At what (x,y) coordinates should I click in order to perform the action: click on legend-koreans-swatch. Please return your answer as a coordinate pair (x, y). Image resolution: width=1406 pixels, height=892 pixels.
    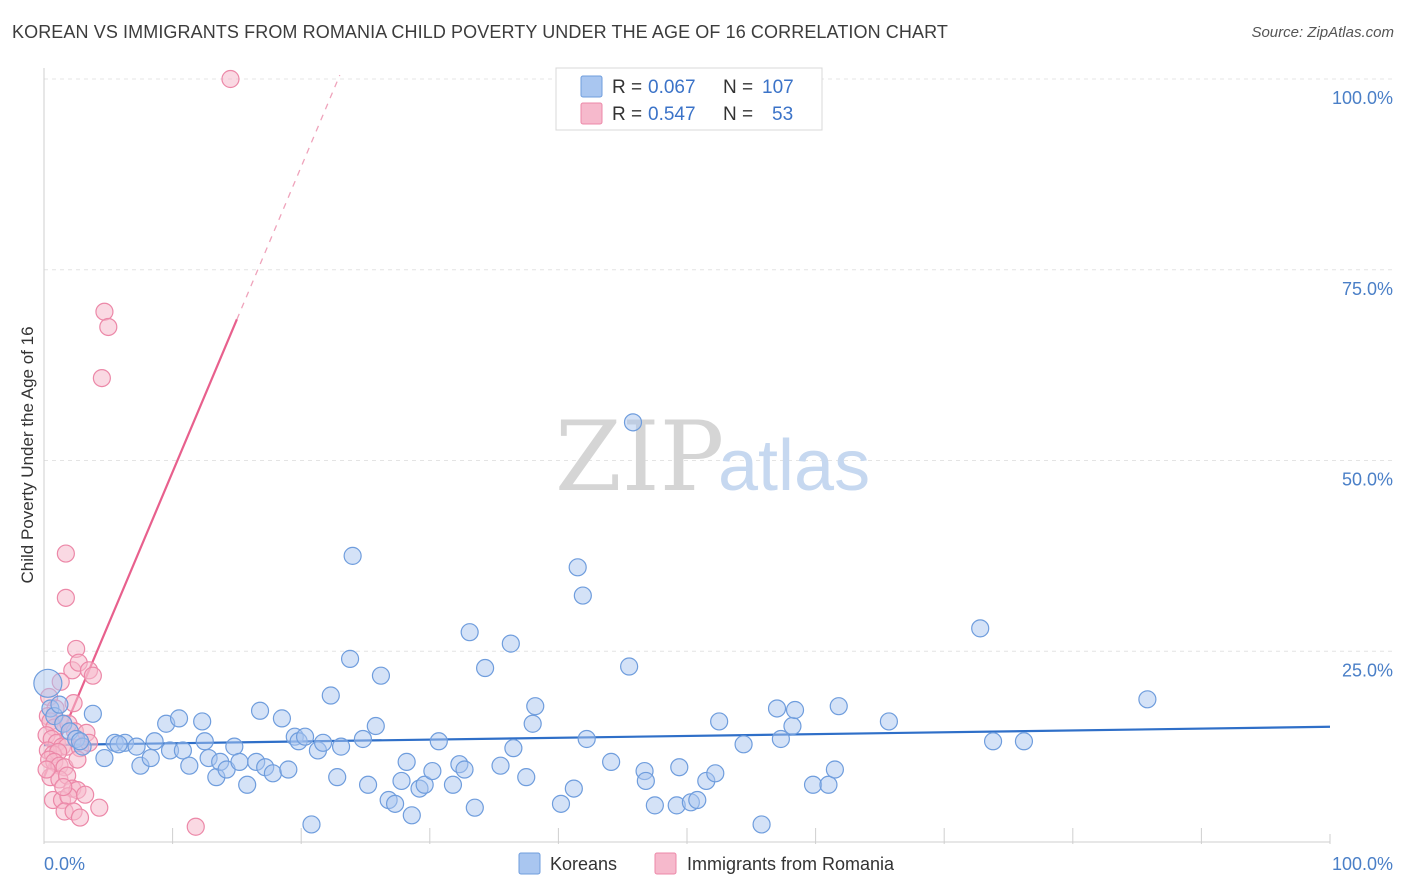
    Looking at the image, I should click on (591, 86).